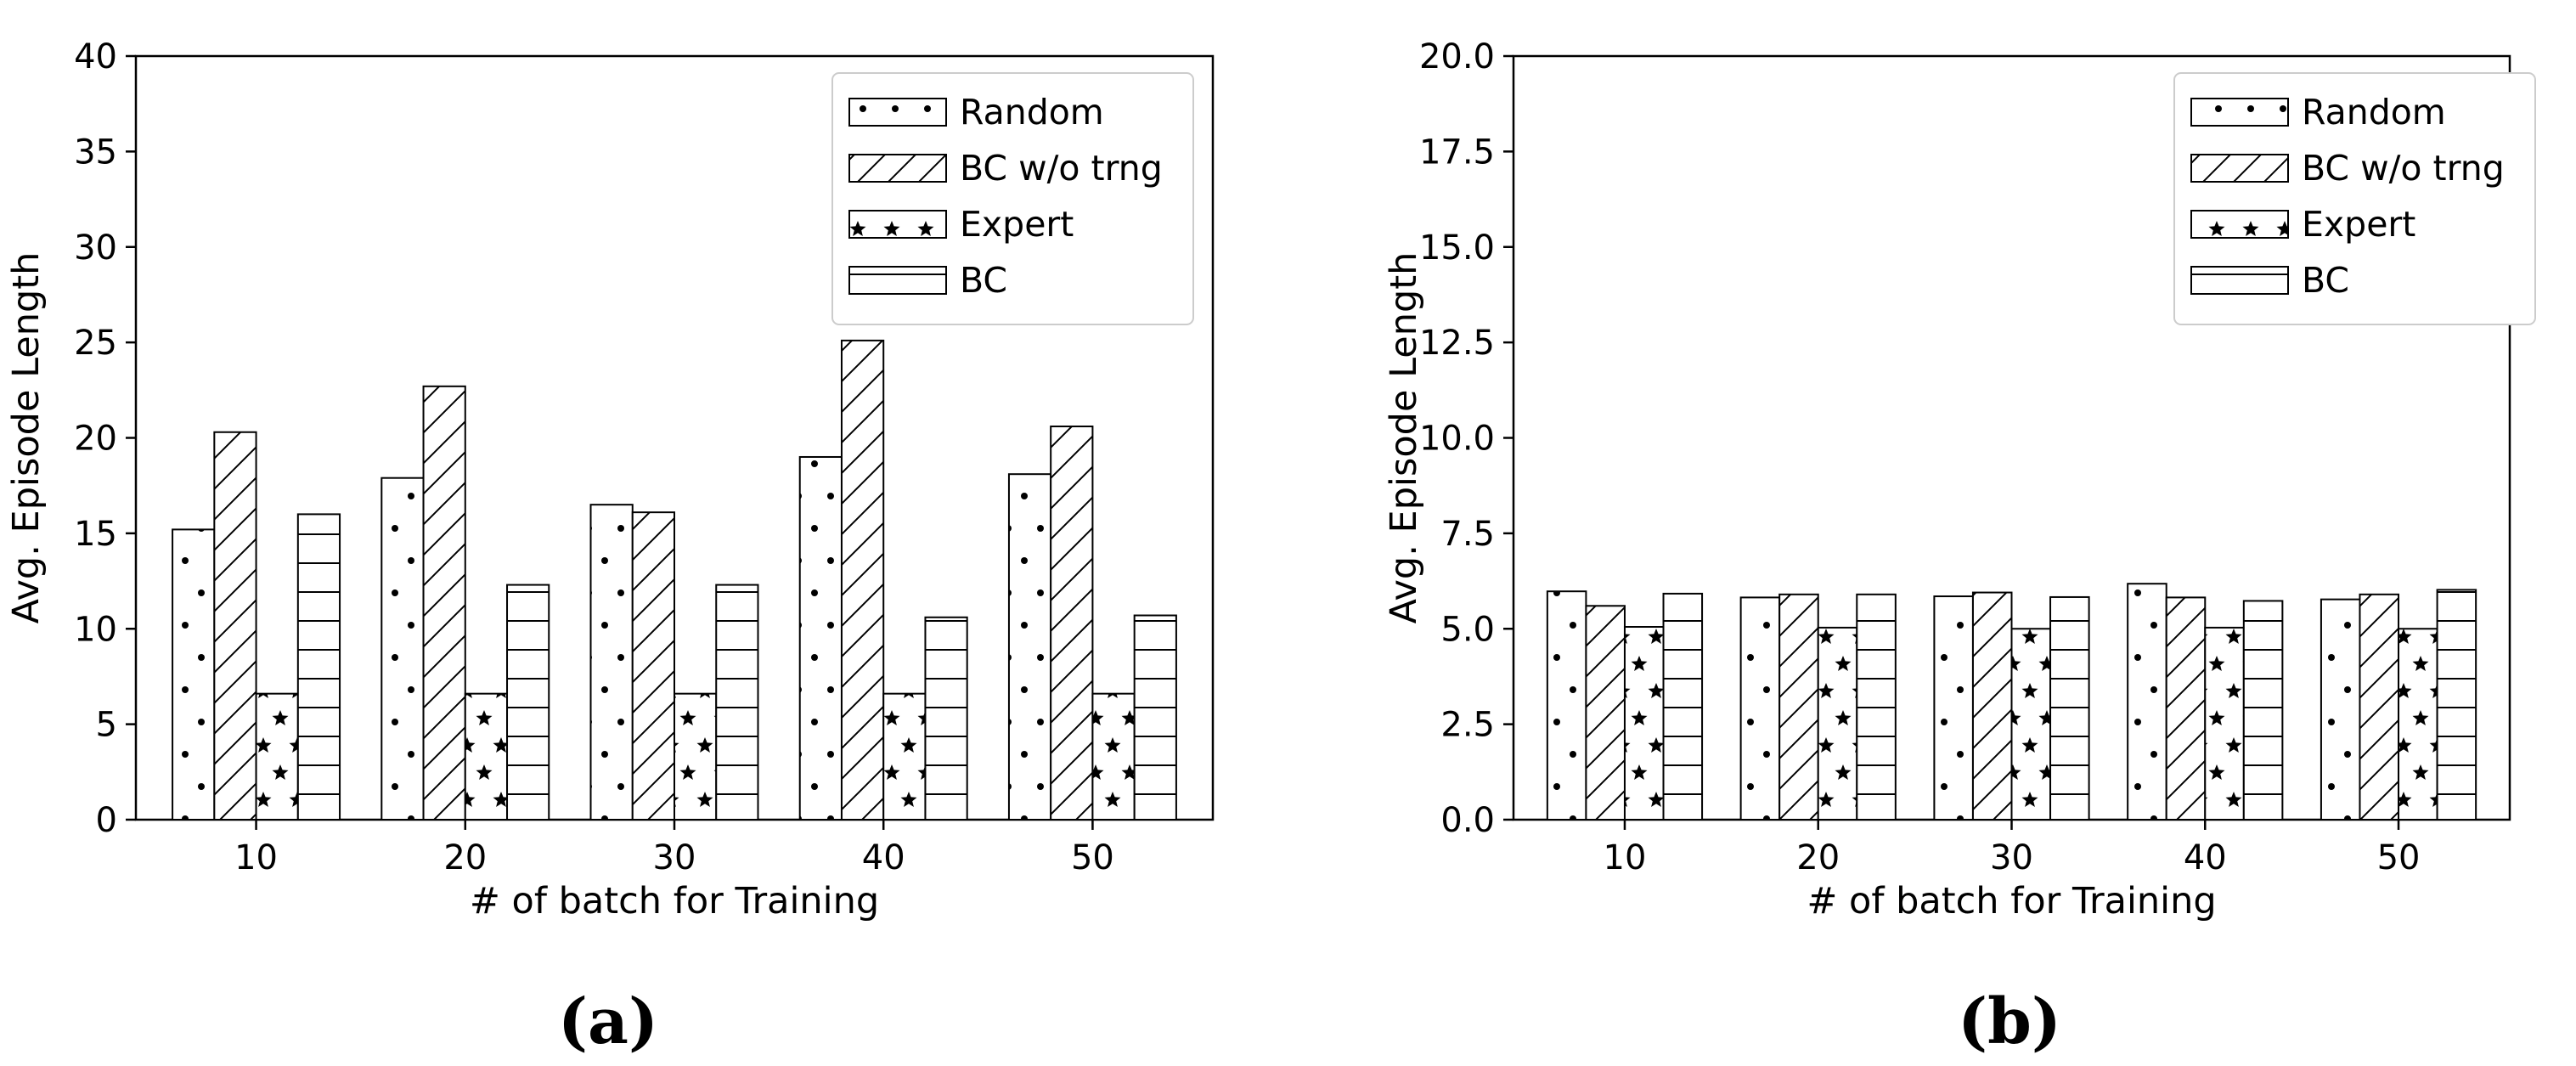  What do you see at coordinates (1467, 534) in the screenshot?
I see `y-tick-label: 7.5` at bounding box center [1467, 534].